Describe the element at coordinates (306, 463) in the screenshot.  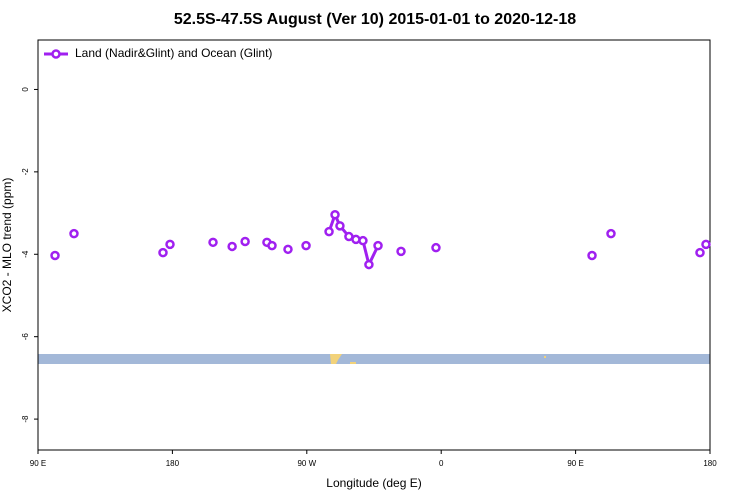
I see `x-tick-label: 90 W` at that location.